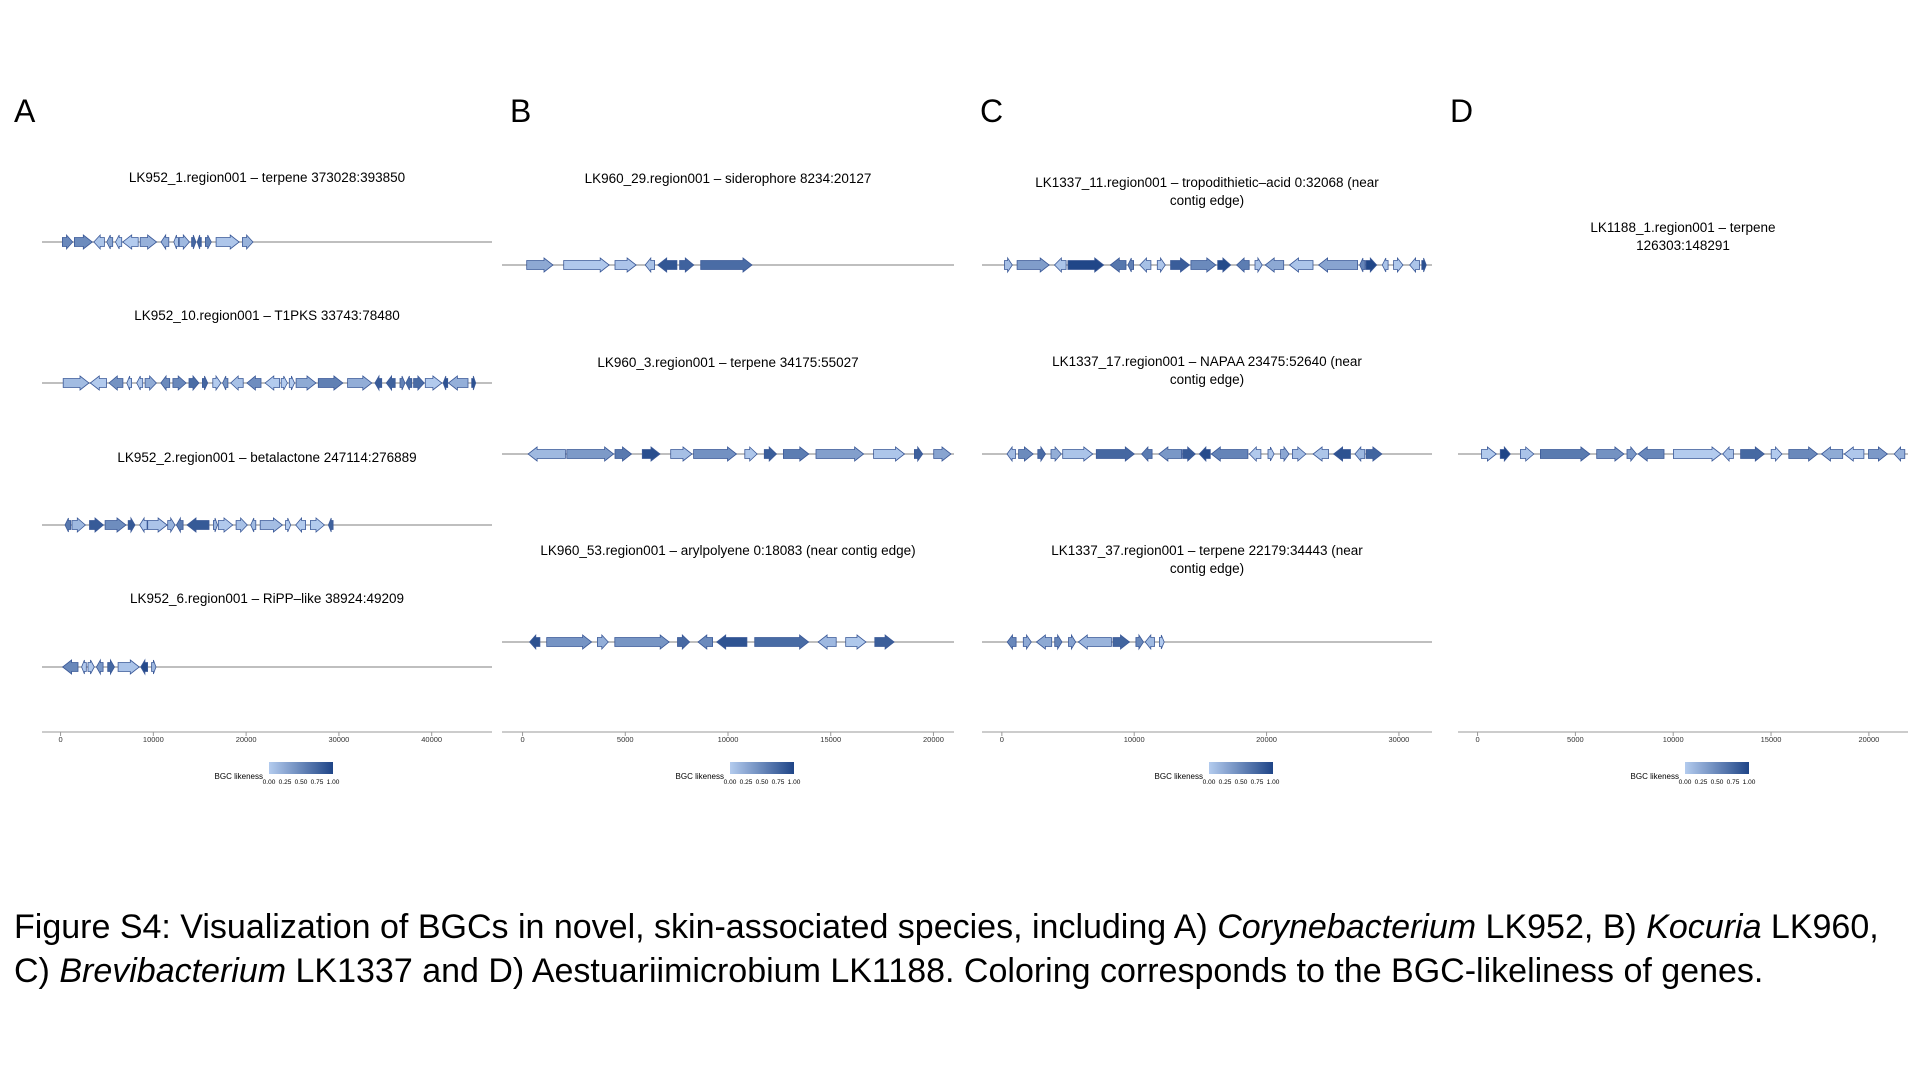 The width and height of the screenshot is (1920, 1080). What do you see at coordinates (266, 315) in the screenshot?
I see `track-title: LK952_10.region001 – T1PKS 33743:78480` at bounding box center [266, 315].